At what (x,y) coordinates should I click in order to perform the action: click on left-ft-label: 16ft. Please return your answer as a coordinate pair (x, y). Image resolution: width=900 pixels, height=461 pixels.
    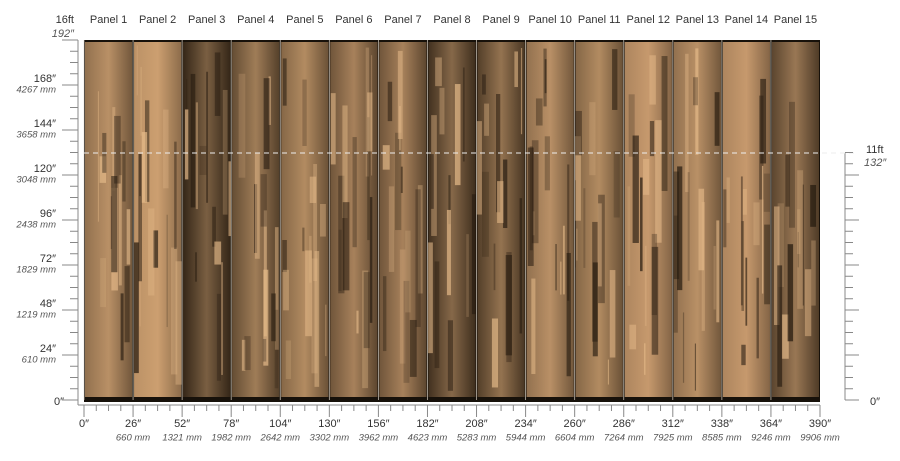
    Looking at the image, I should click on (65, 20).